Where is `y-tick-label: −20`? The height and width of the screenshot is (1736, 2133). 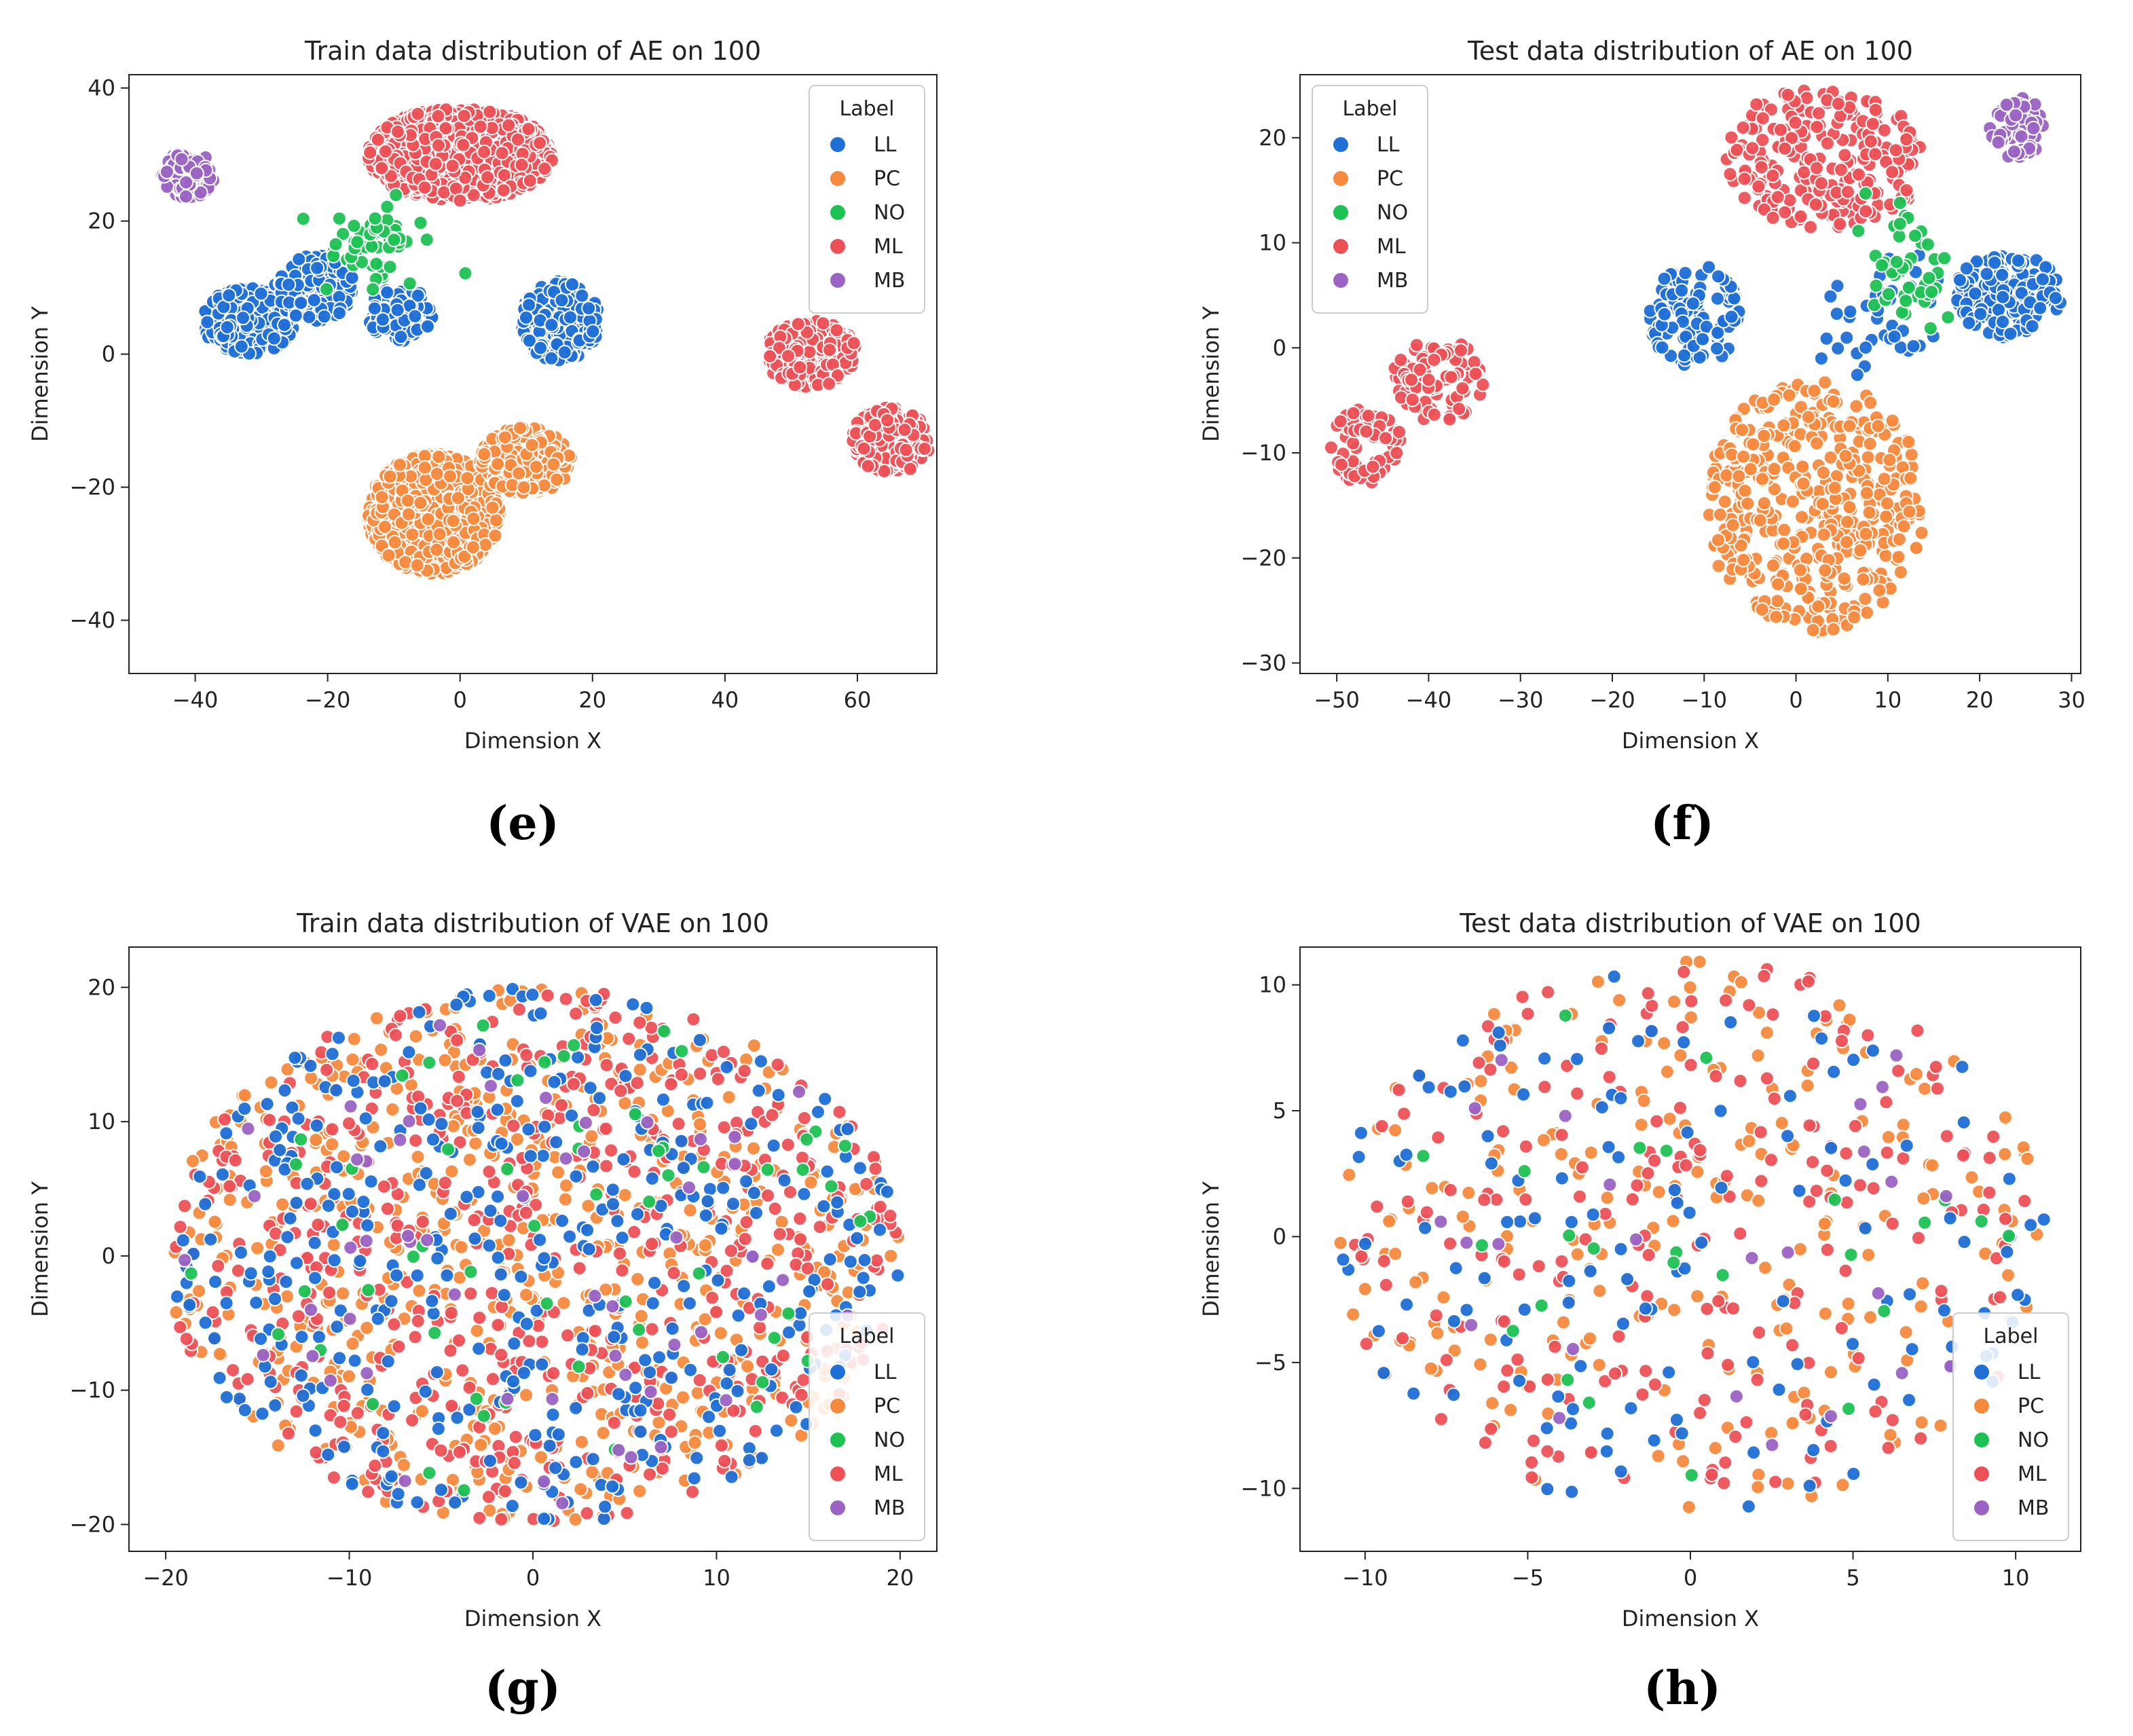
y-tick-label: −20 is located at coordinates (92, 488).